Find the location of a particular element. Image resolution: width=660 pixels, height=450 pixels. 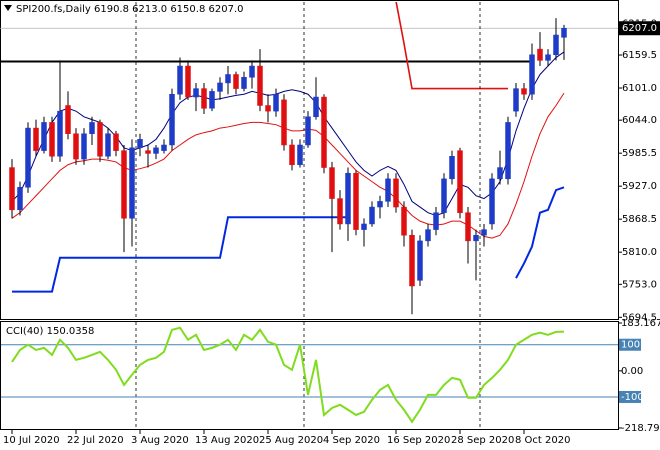

y-tick-label: 0.00 is located at coordinates (632, 371).